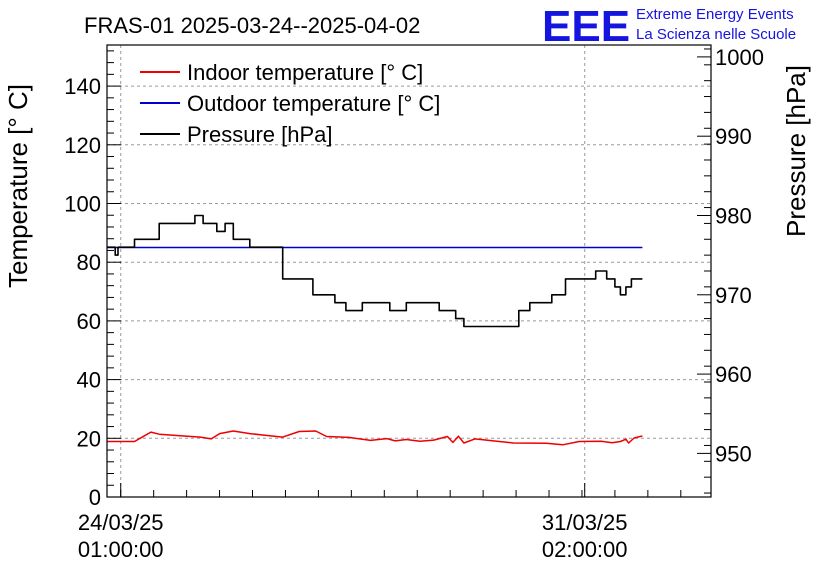  Describe the element at coordinates (733, 295) in the screenshot. I see `y2-tick-label: 970` at that location.